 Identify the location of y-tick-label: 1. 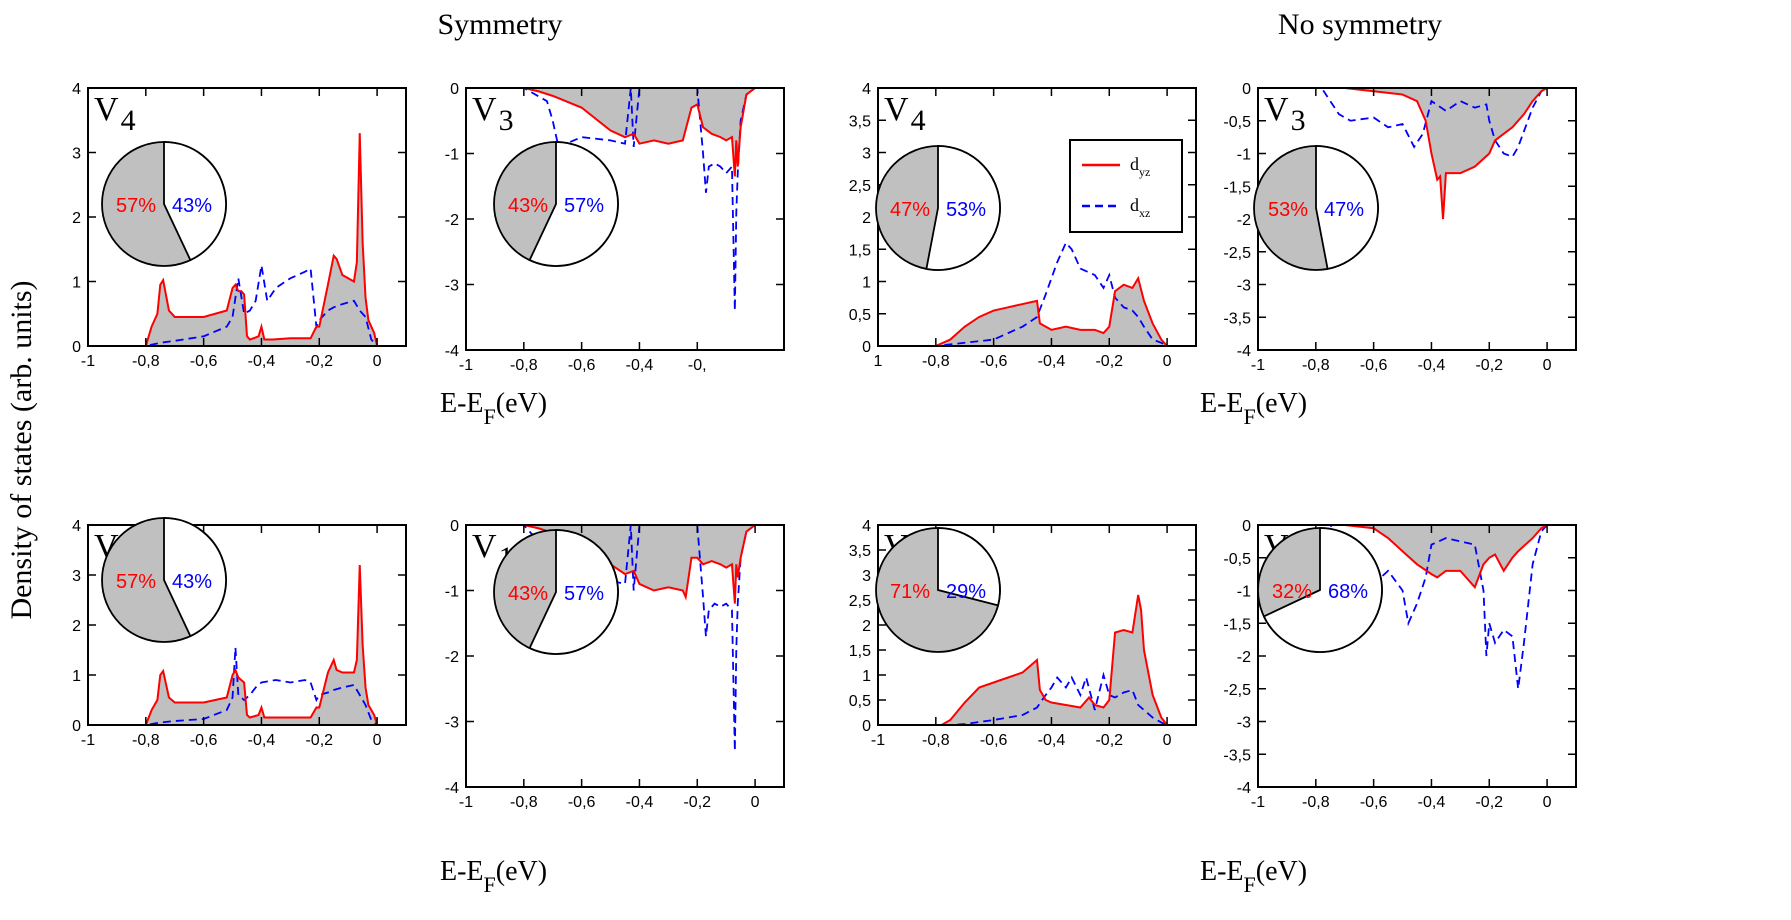
(866, 676).